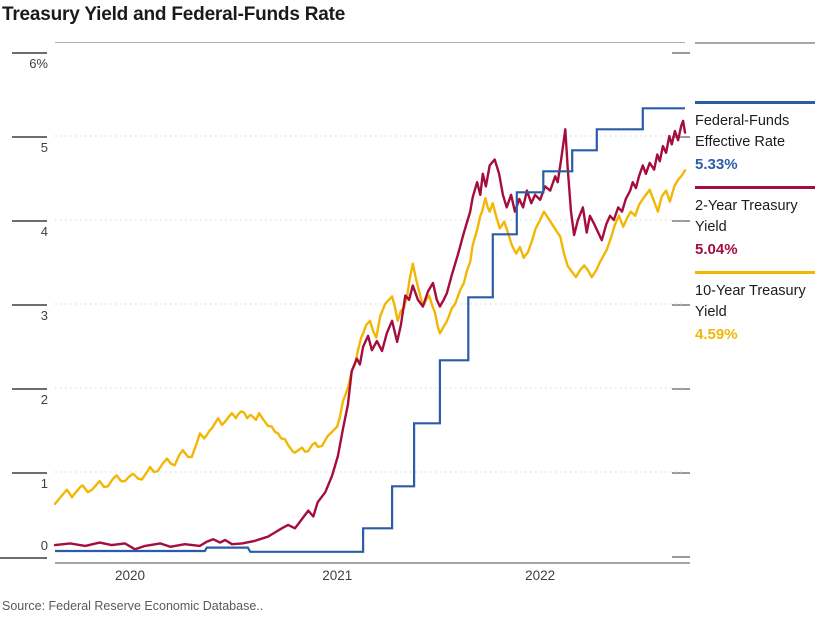 Image resolution: width=831 pixels, height=624 pixels. I want to click on legend-label: 2-Year Treasury Yield, so click(746, 216).